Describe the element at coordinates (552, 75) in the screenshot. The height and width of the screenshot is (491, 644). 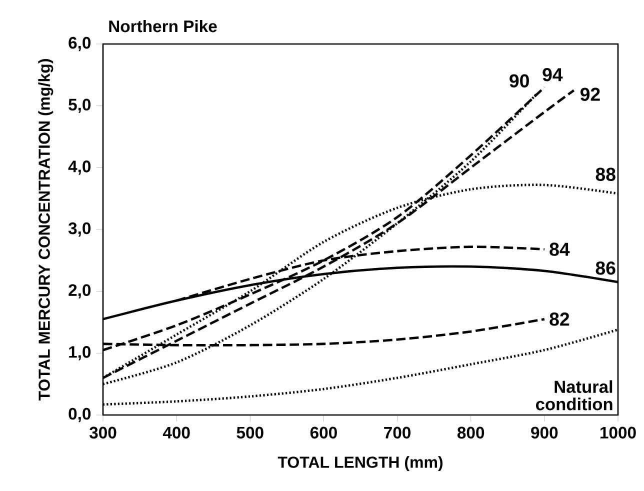
I see `series-label: 94` at that location.